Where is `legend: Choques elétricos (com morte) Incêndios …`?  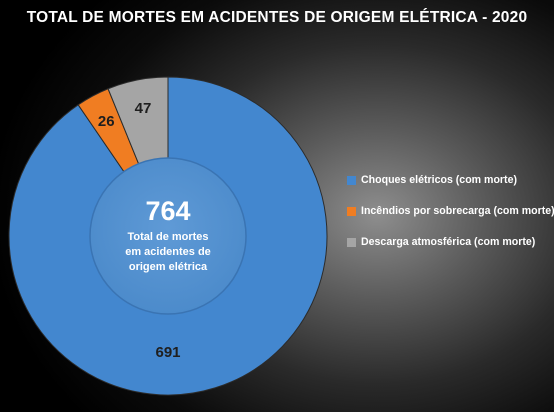
legend: Choques elétricos (com morte) Incêndios … is located at coordinates (450, 219).